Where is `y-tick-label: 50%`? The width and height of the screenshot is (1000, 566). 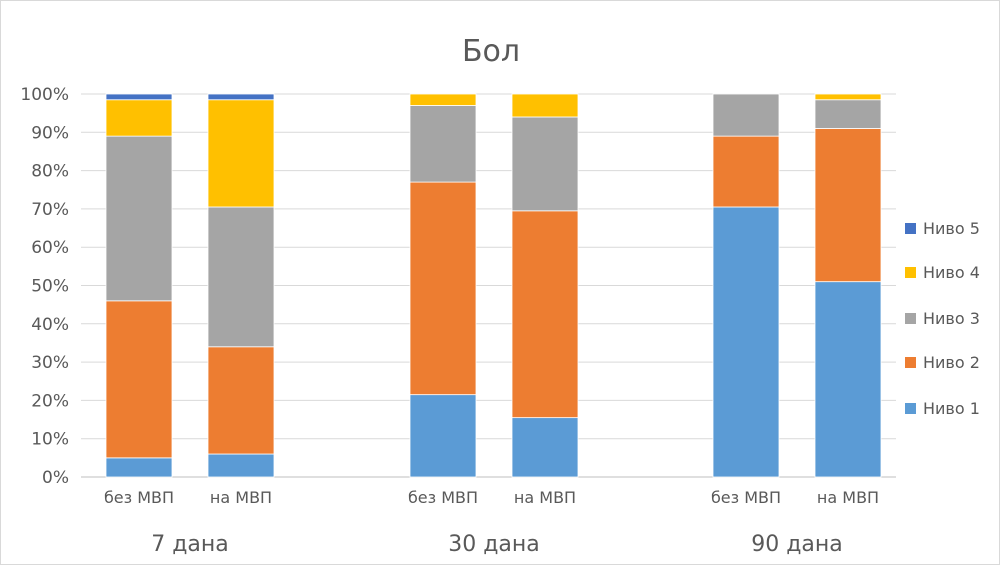
y-tick-label: 50% is located at coordinates (50, 287).